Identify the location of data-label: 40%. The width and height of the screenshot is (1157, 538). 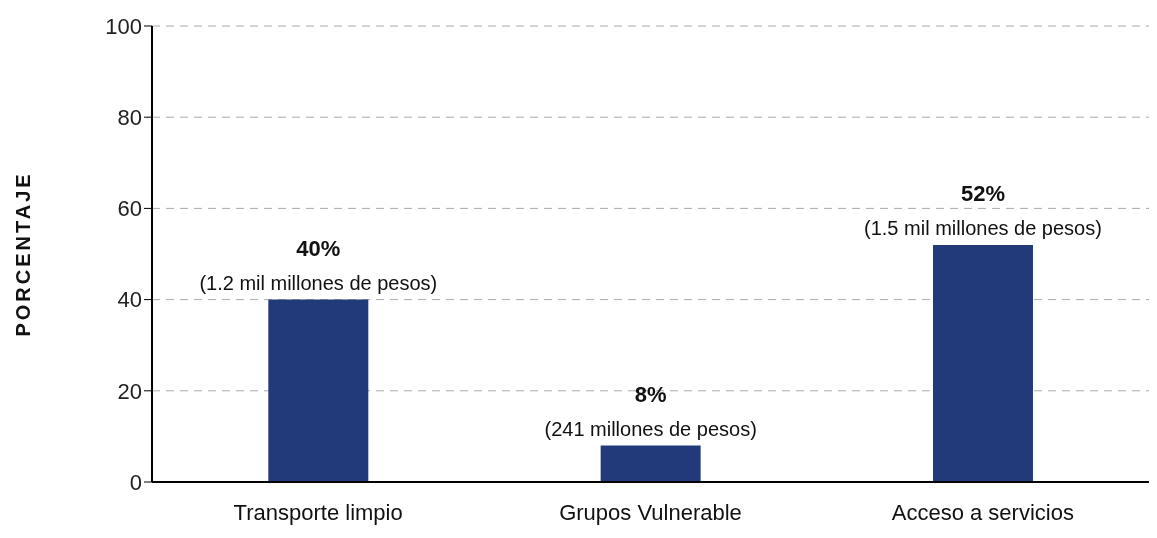
(318, 248).